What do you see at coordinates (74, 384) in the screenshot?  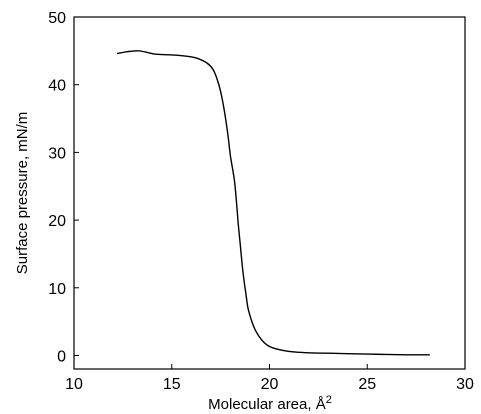 I see `x-tick-label: 10` at bounding box center [74, 384].